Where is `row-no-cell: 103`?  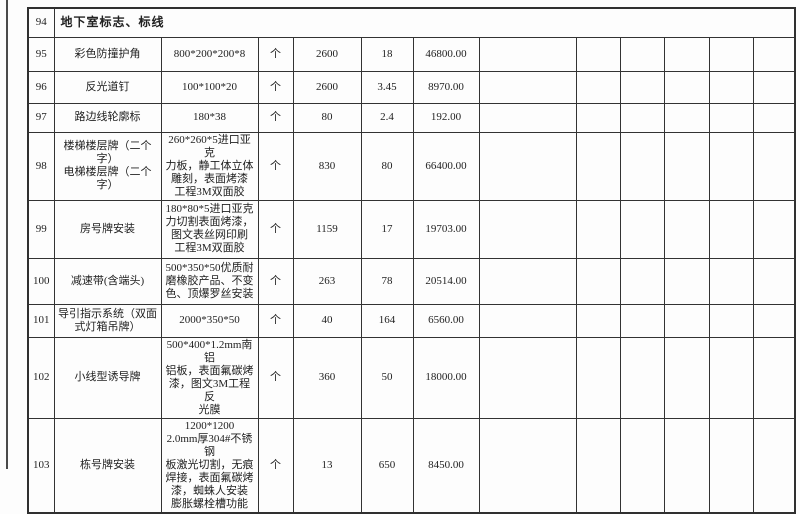 row-no-cell: 103 is located at coordinates (41, 465).